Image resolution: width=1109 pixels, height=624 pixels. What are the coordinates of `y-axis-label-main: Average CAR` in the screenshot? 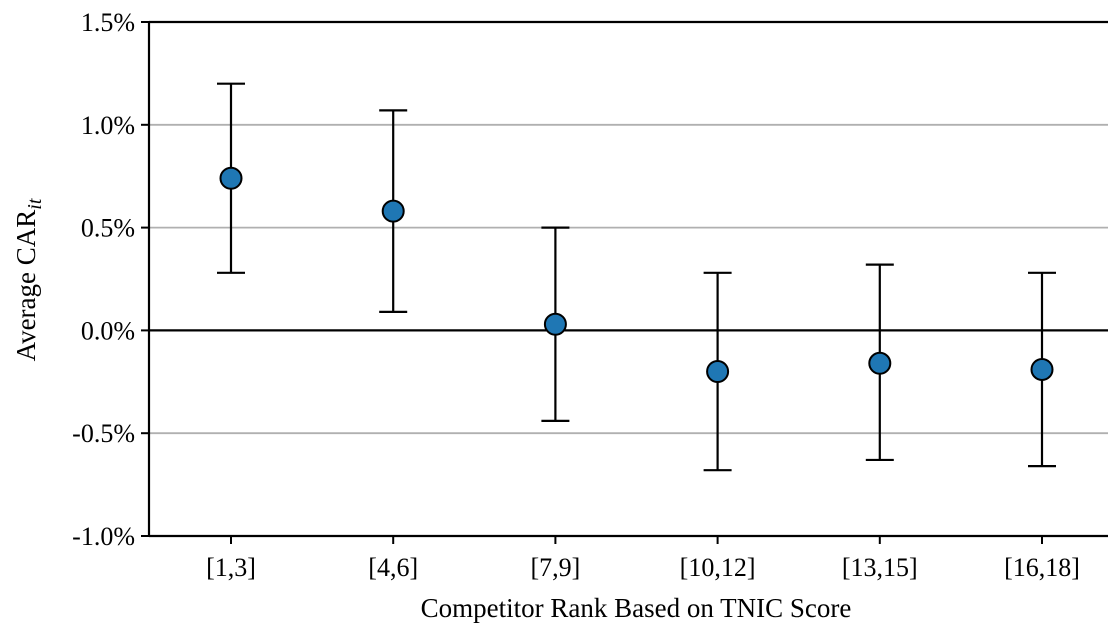 It's located at (26, 286).